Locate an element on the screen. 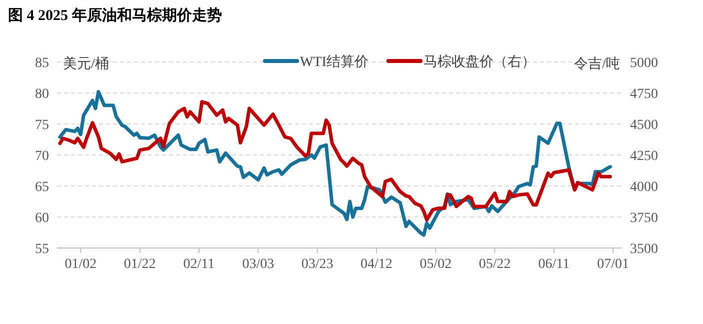 This screenshot has height=324, width=703. y-axis-title: 美元/桶 is located at coordinates (86, 64).